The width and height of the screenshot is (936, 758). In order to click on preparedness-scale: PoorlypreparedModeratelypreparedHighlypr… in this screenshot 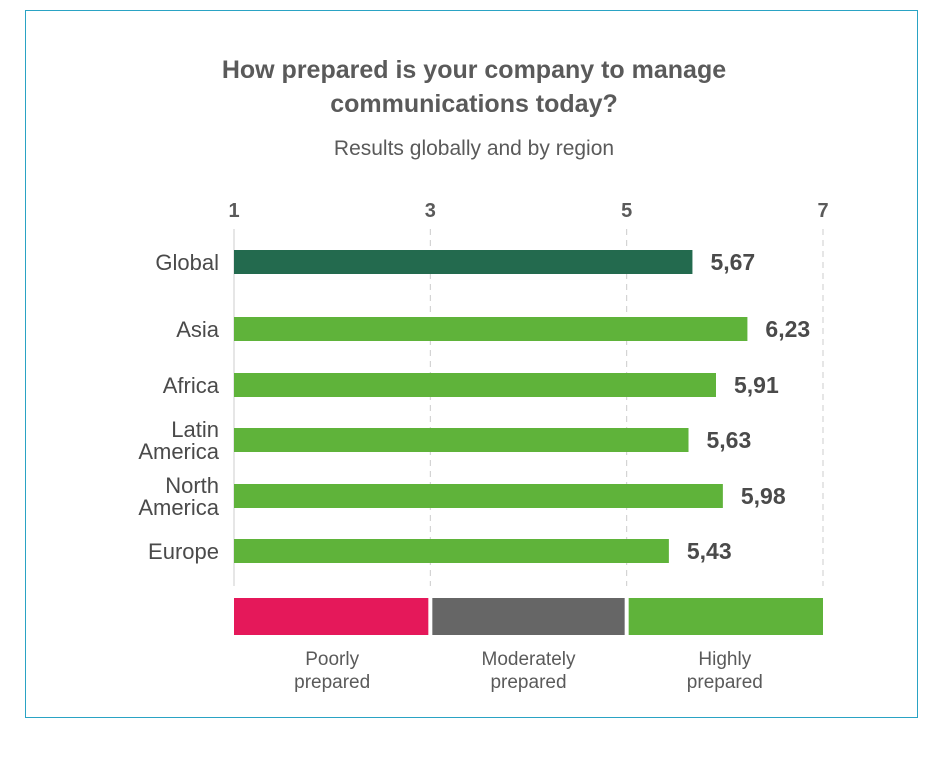, I will do `click(528, 645)`.